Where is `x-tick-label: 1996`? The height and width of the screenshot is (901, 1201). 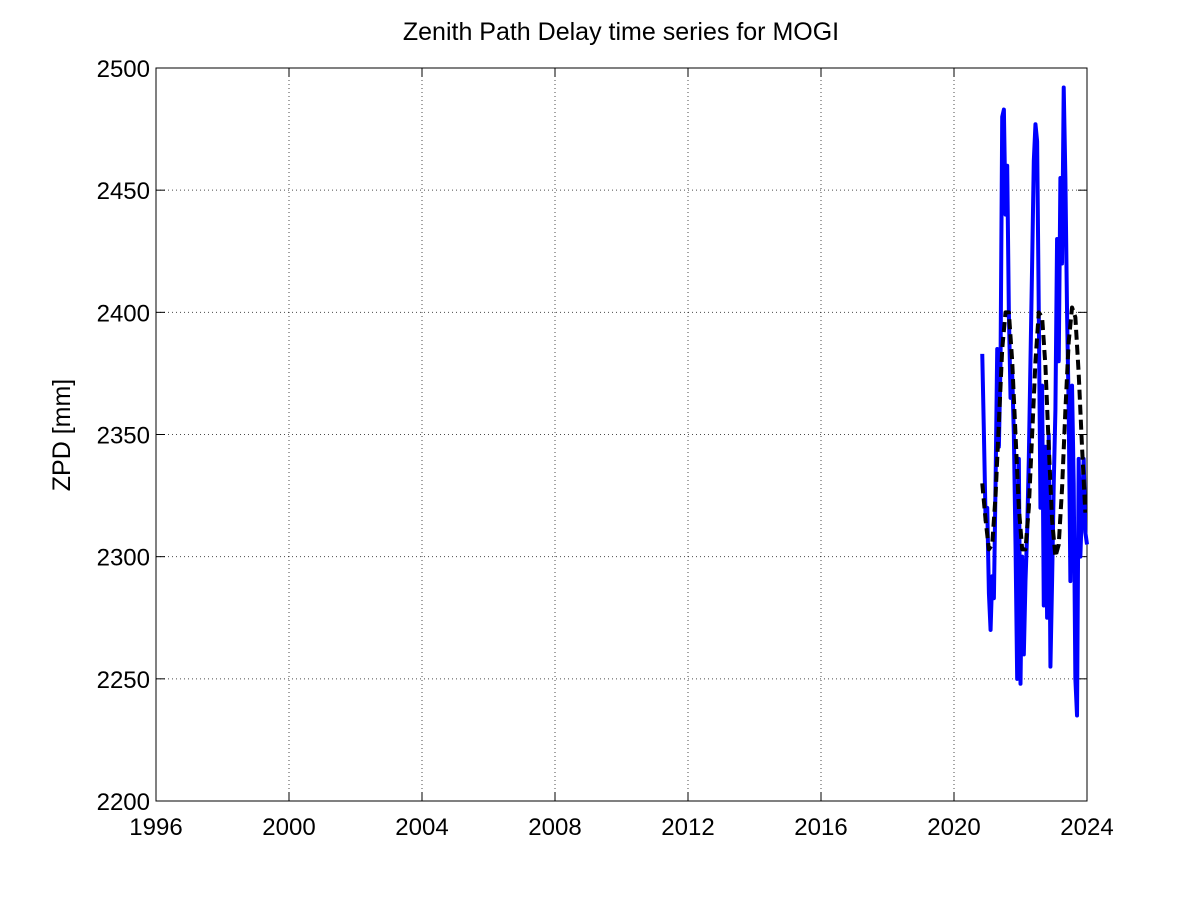 x-tick-label: 1996 is located at coordinates (155, 827).